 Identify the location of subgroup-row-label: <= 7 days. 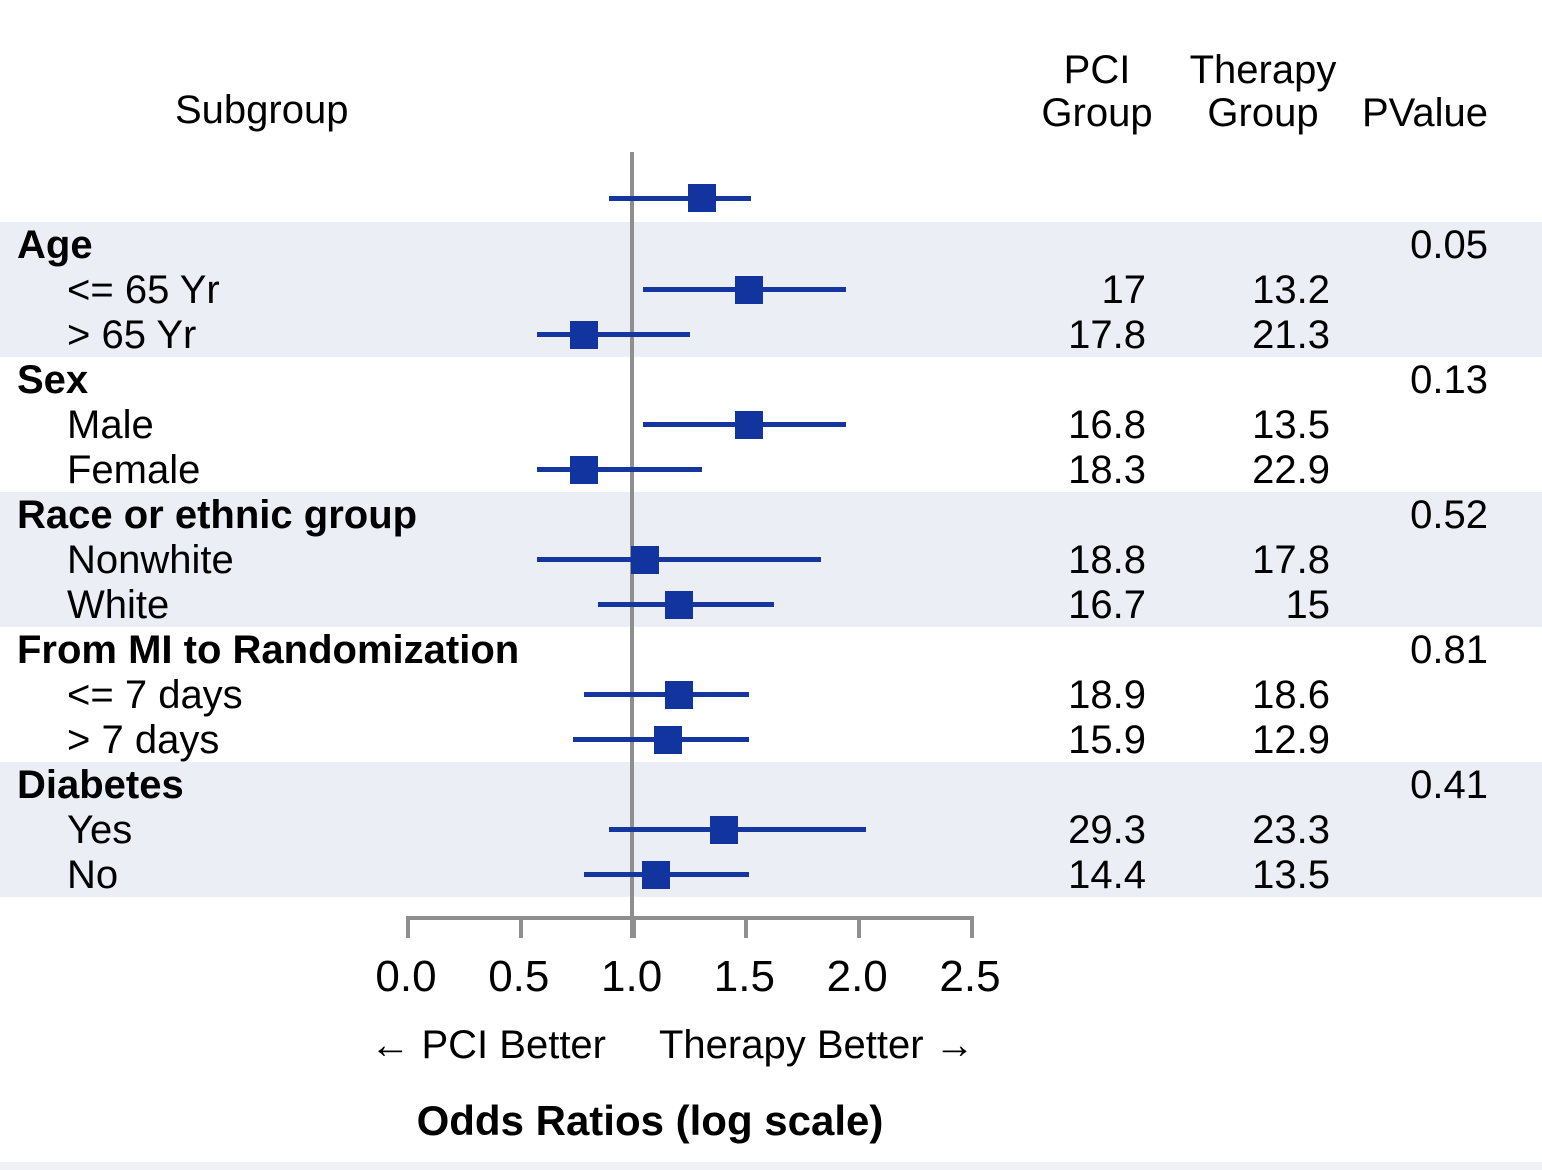
(155, 694).